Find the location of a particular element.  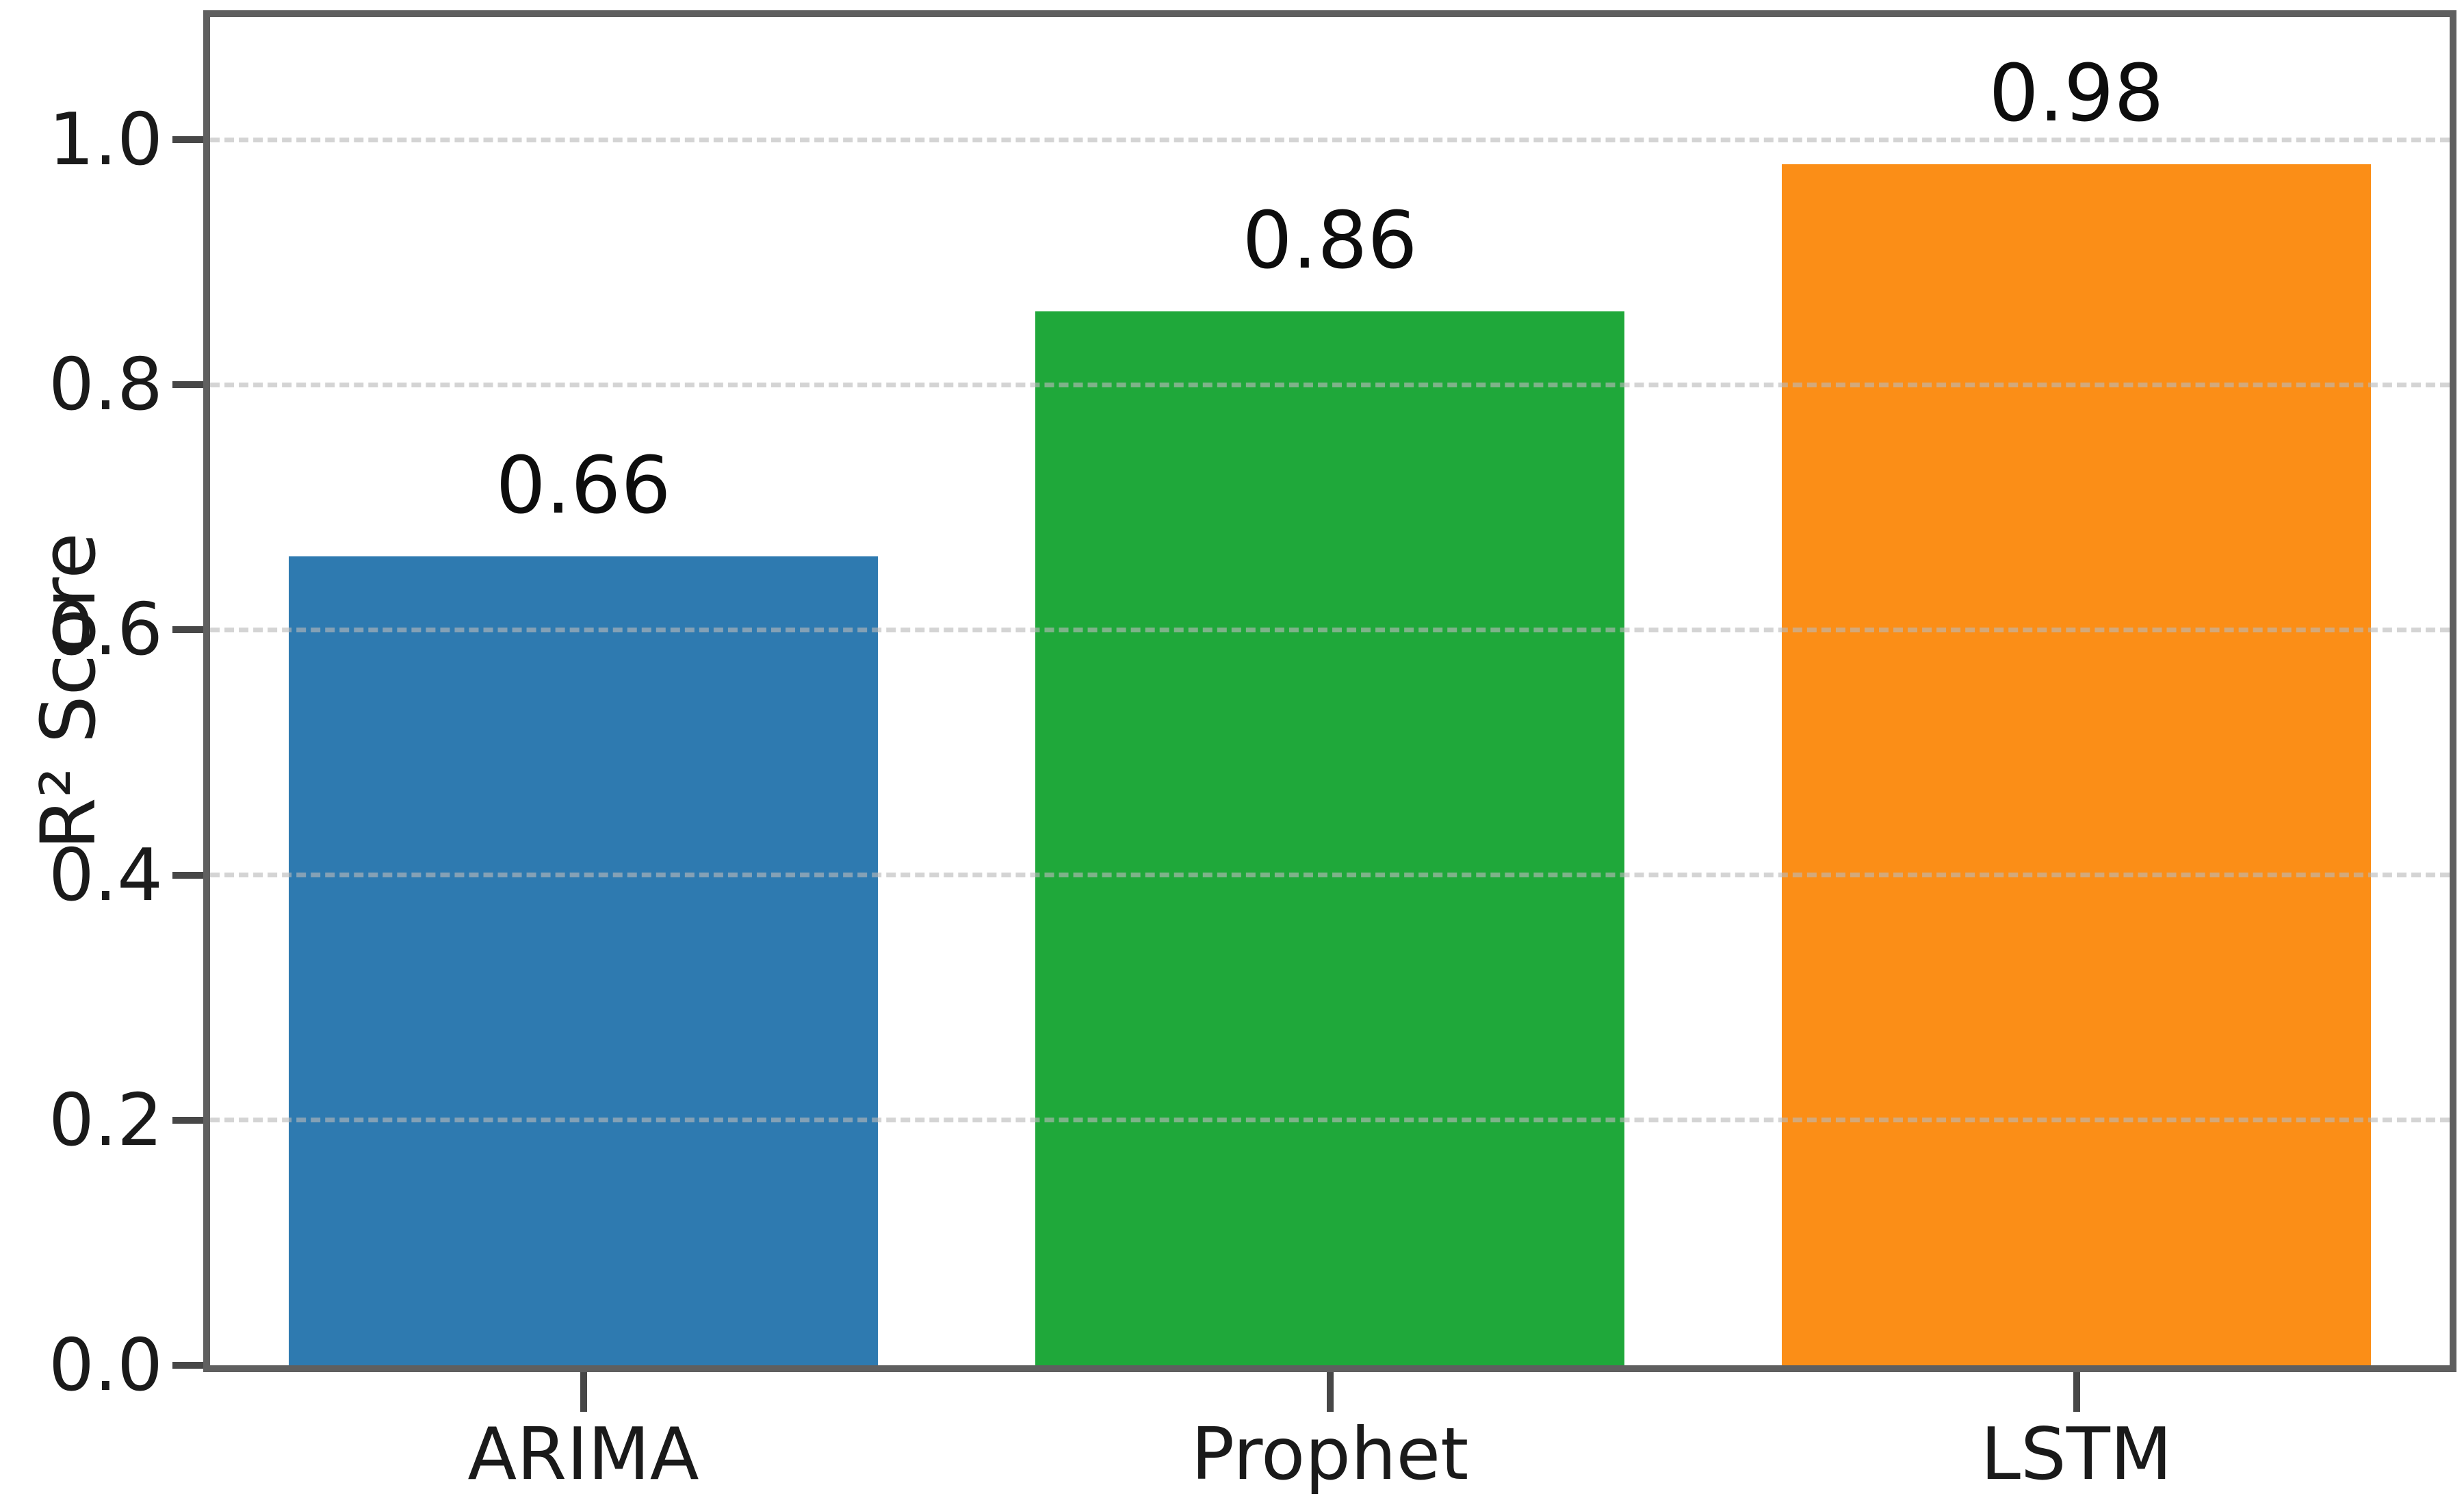

bar-value-label-lstm: 0.98 is located at coordinates (2076, 93).